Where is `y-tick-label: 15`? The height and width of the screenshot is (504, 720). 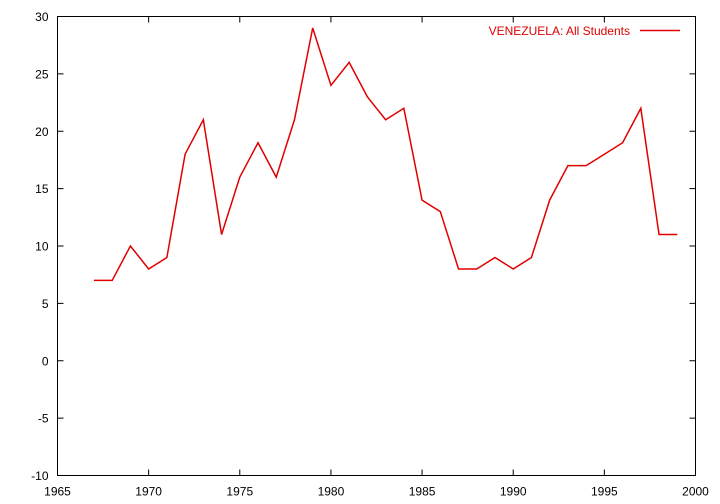 y-tick-label: 15 is located at coordinates (42, 189).